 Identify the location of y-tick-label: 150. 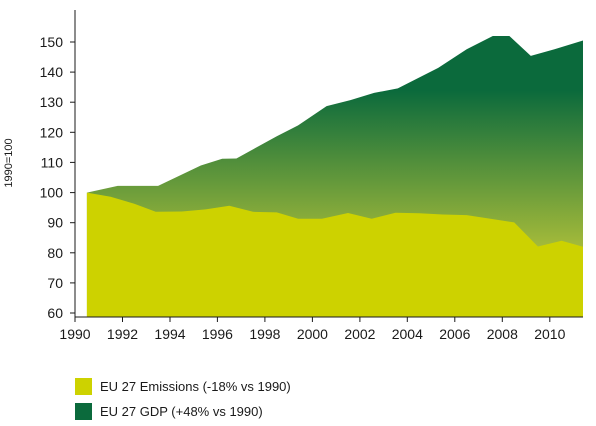
(52, 42).